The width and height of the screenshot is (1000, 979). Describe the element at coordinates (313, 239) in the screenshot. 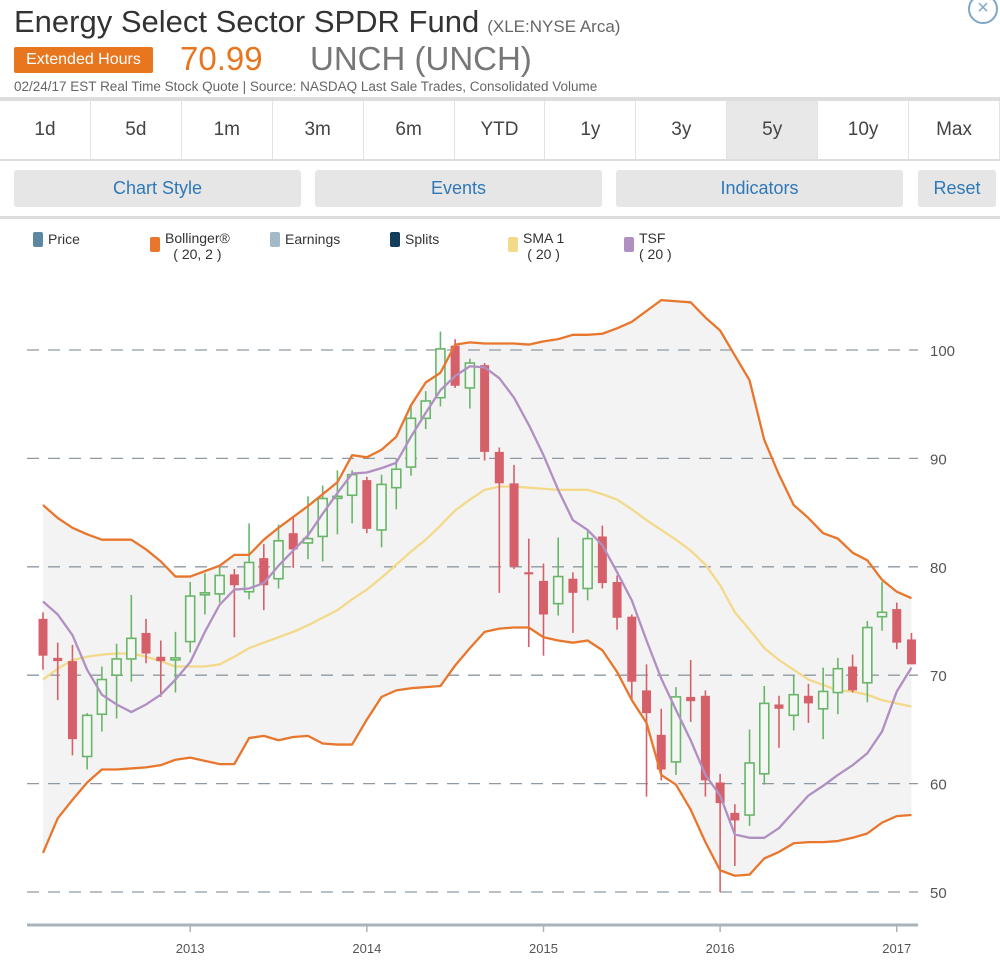

I see `legend-label: Earnings` at that location.